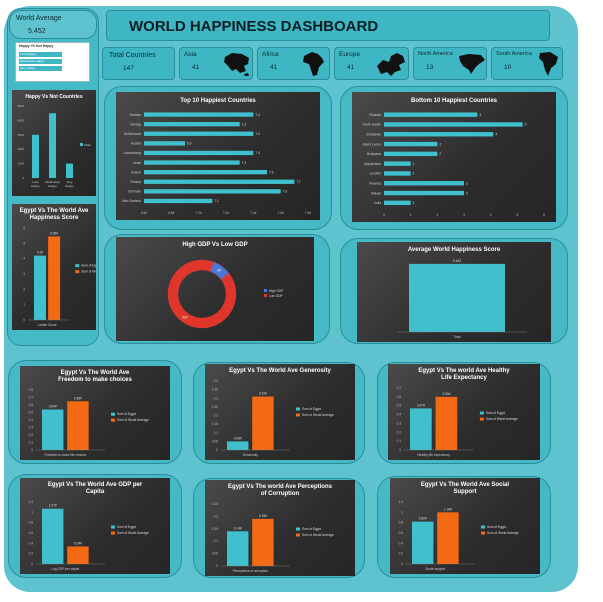 This screenshot has height=602, width=603. Describe the element at coordinates (35, 182) in the screenshot. I see `x-tick-label: Less` at that location.